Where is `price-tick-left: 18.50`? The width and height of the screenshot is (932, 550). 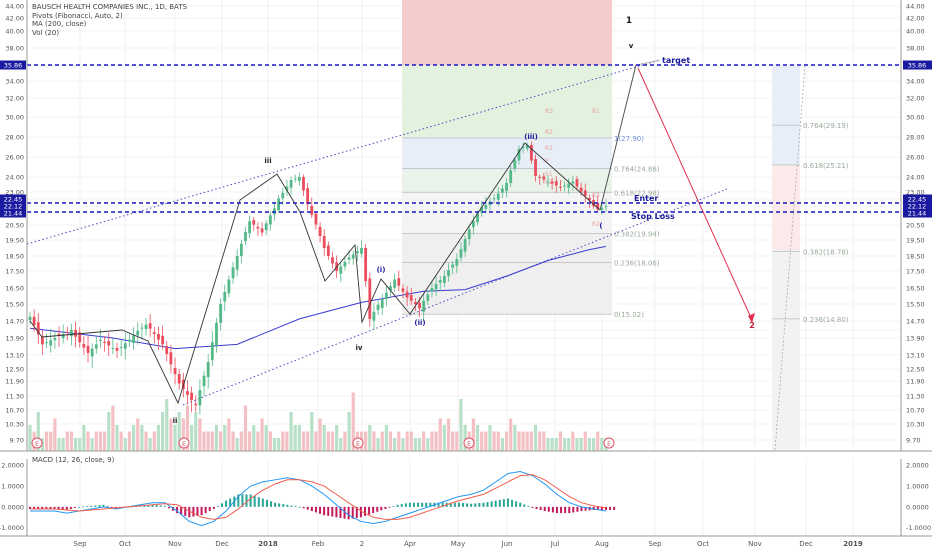
price-tick-left: 18.50 is located at coordinates (14, 257).